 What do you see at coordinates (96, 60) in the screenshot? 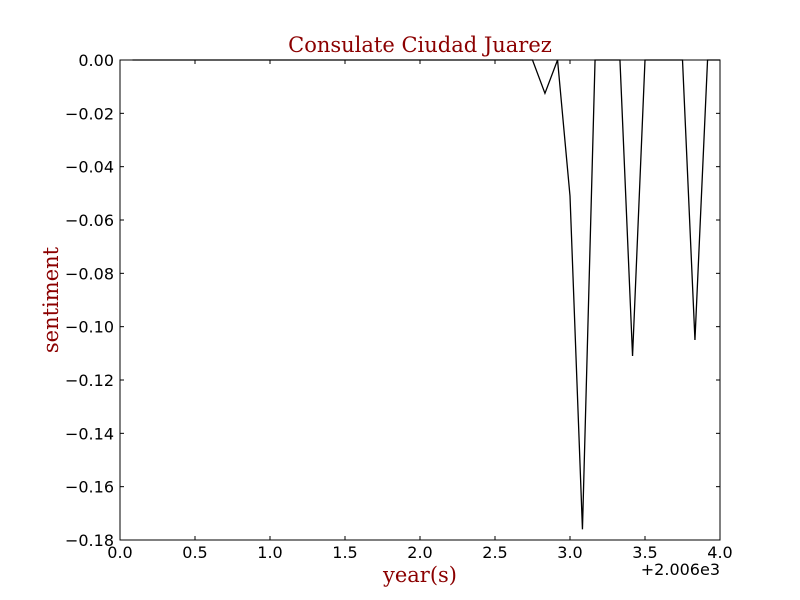
I see `y-tick-label: 0.00` at bounding box center [96, 60].